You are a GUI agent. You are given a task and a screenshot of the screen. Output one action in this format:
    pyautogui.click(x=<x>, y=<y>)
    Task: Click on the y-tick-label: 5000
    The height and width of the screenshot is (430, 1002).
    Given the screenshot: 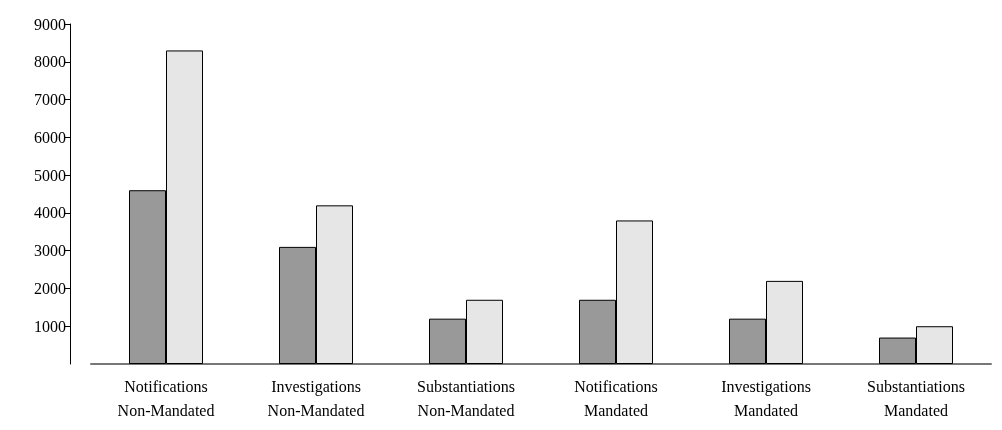 What is the action you would take?
    pyautogui.click(x=50, y=175)
    